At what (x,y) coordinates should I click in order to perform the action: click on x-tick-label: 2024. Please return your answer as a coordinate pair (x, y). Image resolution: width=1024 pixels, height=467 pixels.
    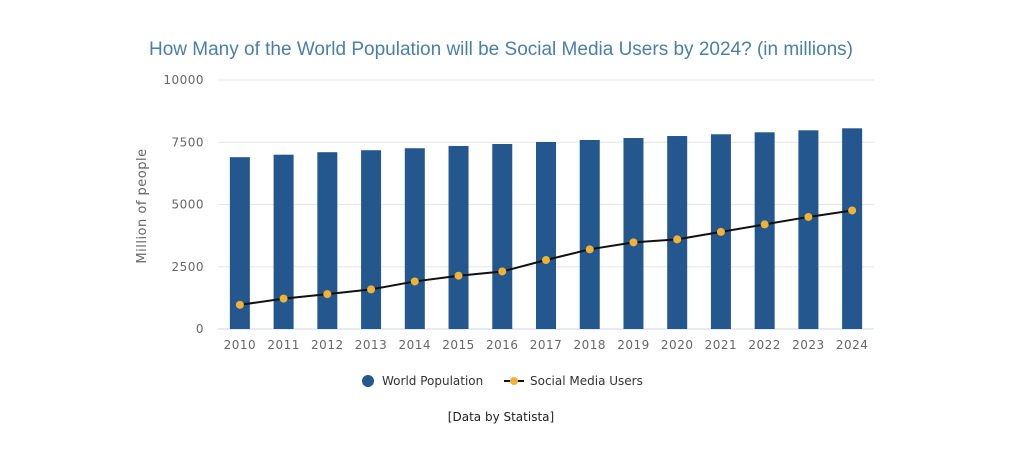
    Looking at the image, I should click on (852, 345).